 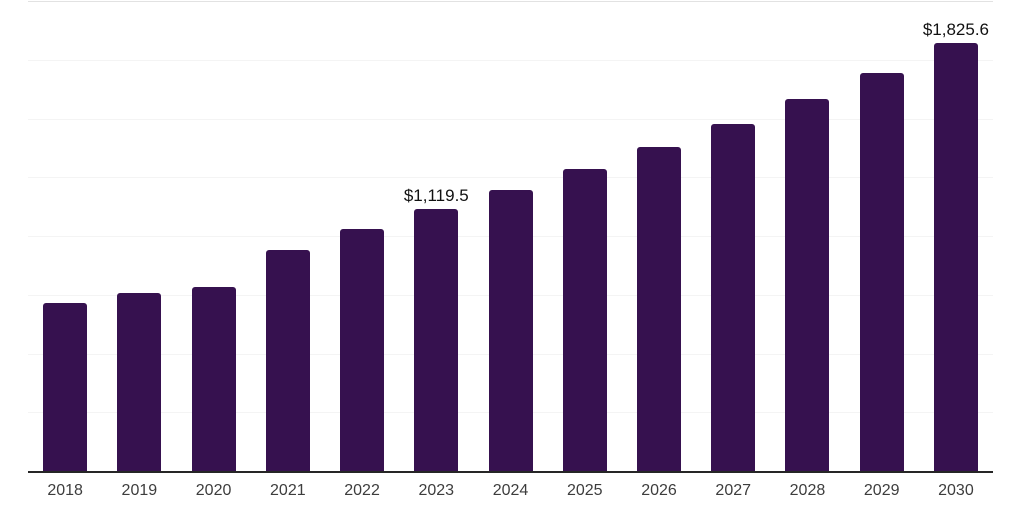 What do you see at coordinates (436, 490) in the screenshot?
I see `x-tick-2023: 2023` at bounding box center [436, 490].